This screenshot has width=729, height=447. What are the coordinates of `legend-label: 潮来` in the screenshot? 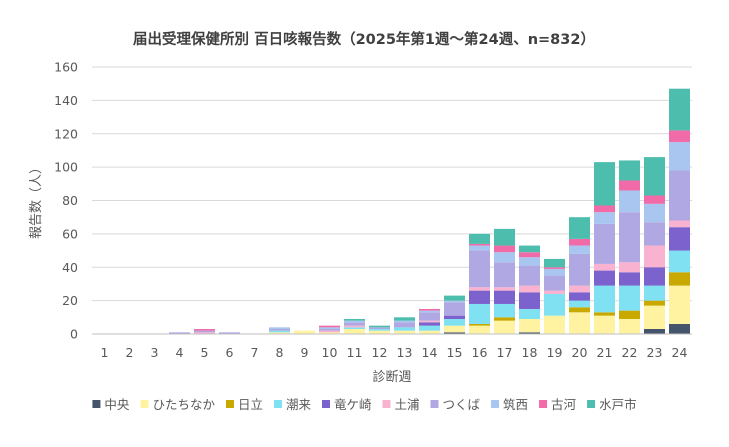 It's located at (299, 404).